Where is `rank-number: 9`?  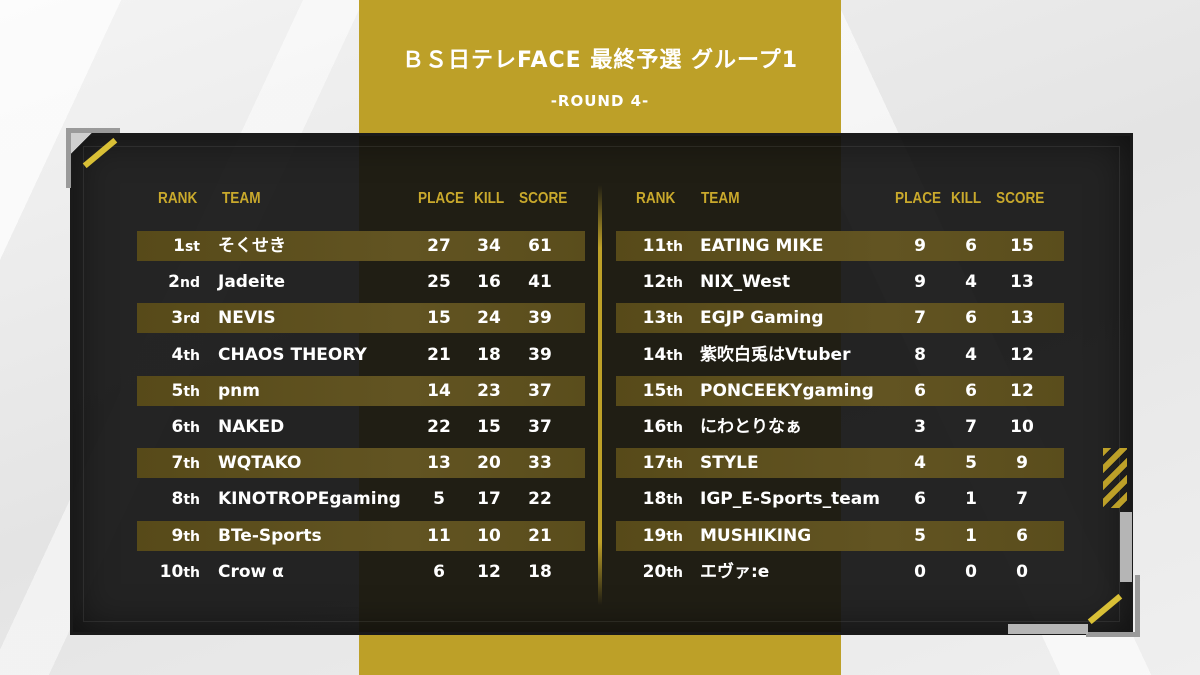
rank-number: 9 is located at coordinates (177, 535).